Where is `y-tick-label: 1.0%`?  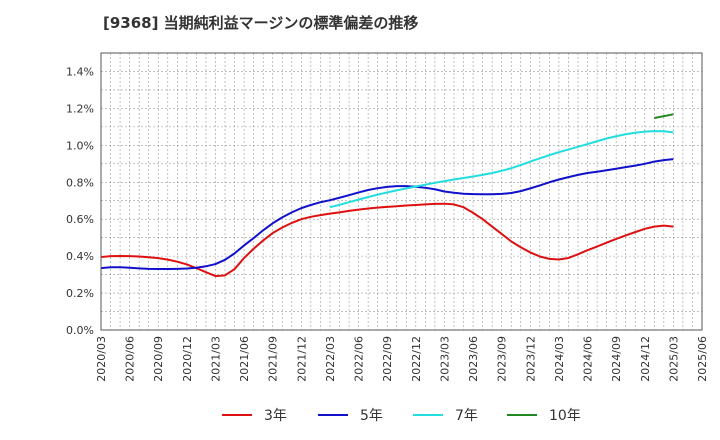
y-tick-label: 1.0% is located at coordinates (80, 145).